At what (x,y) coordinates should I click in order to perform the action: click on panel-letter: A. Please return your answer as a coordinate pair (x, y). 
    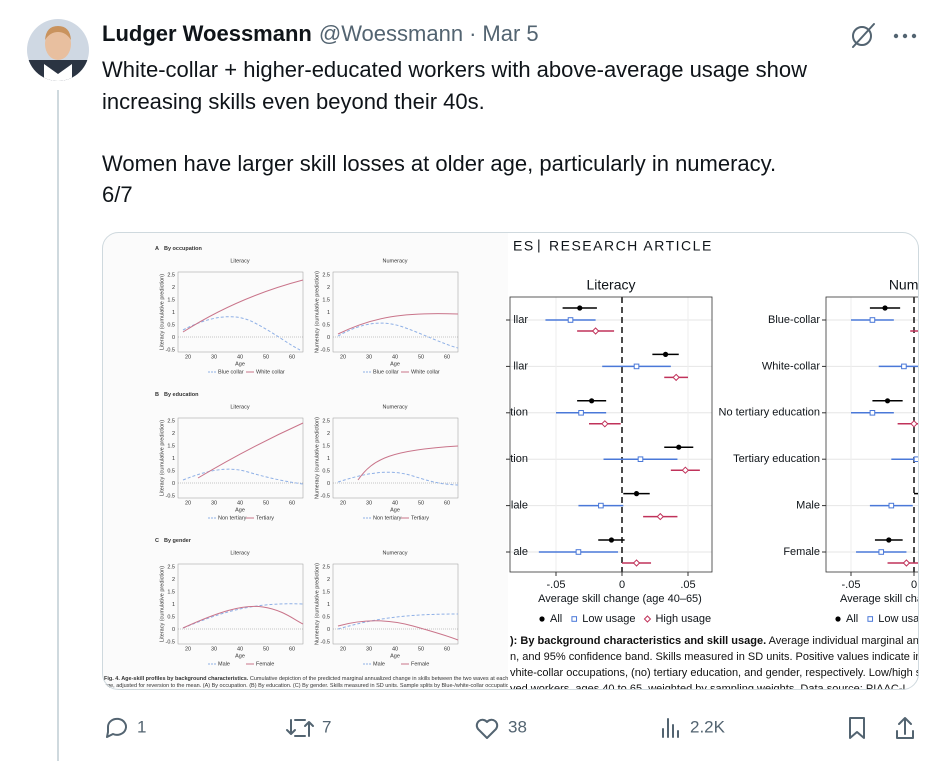
    Looking at the image, I should click on (157, 249).